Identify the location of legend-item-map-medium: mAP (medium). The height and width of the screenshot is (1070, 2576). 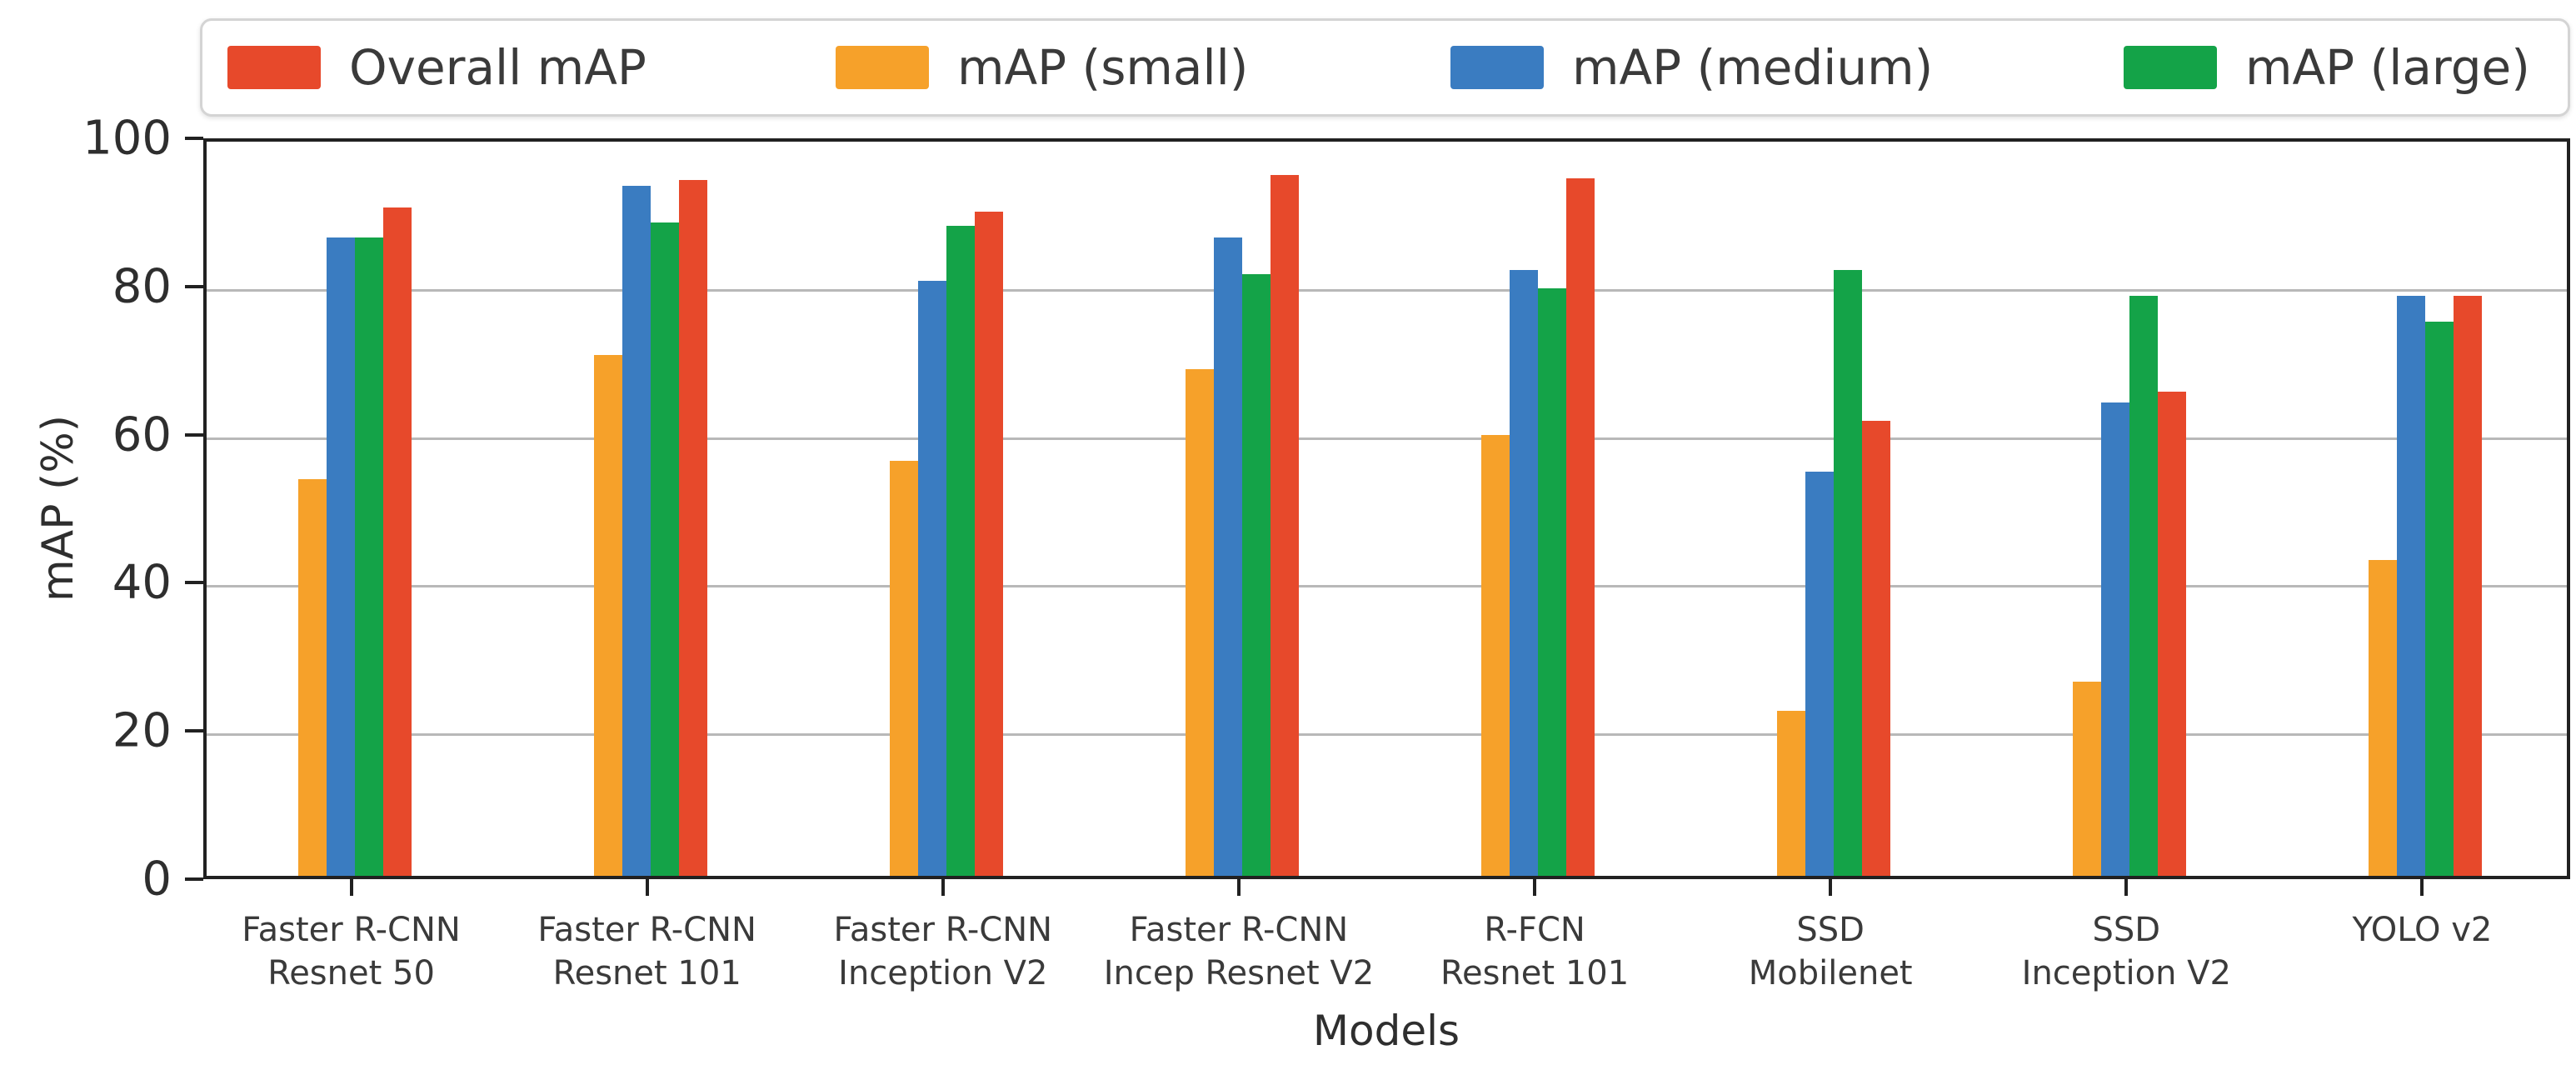
(1691, 67).